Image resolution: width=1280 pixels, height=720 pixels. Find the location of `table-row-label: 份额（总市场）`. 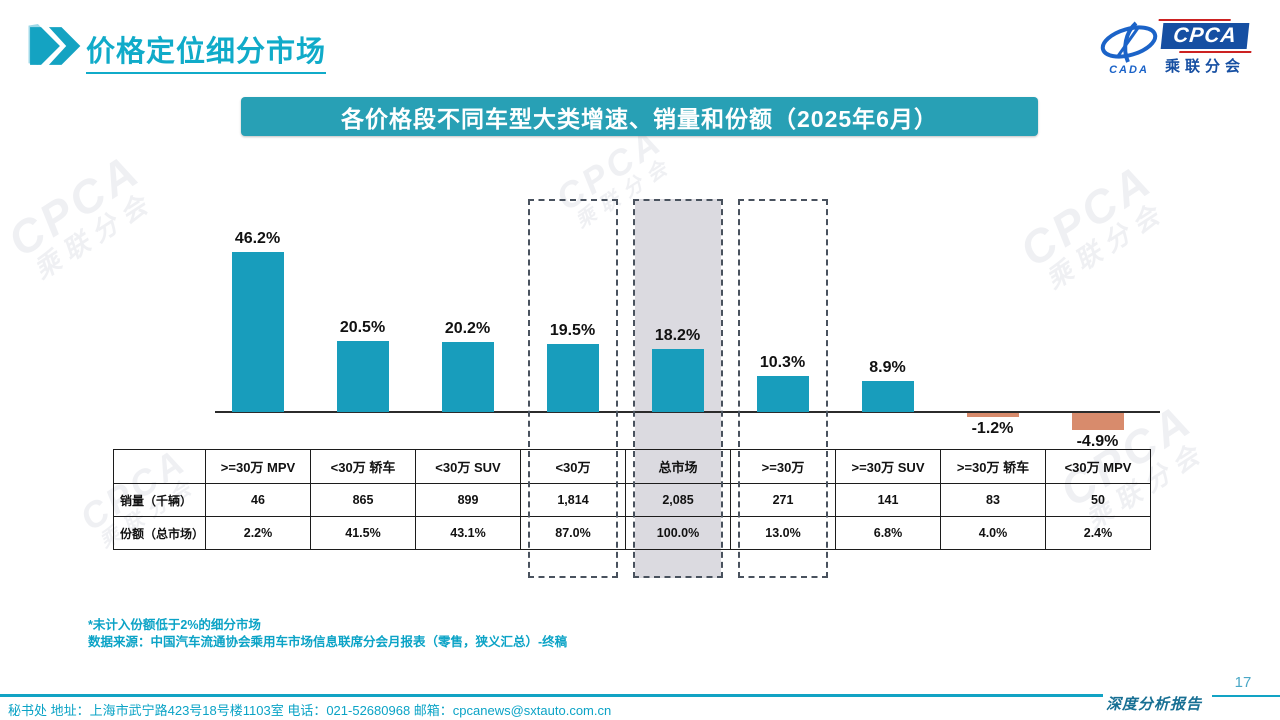

table-row-label: 份额（总市场） is located at coordinates (159, 533).